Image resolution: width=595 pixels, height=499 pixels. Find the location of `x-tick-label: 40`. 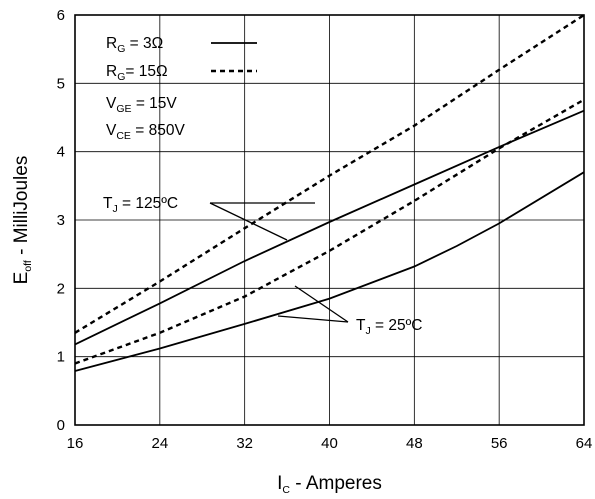

x-tick-label: 40 is located at coordinates (329, 443).